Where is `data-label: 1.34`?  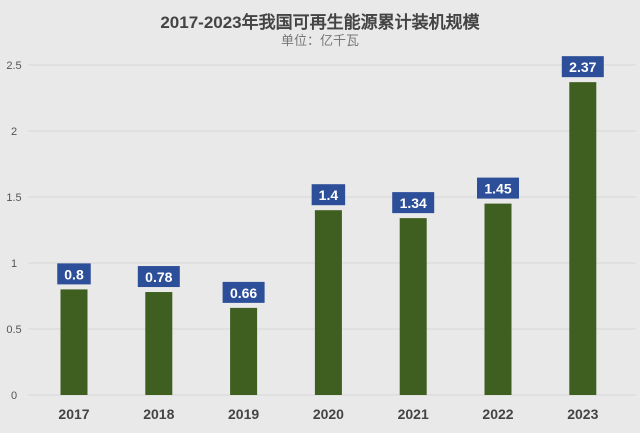 data-label: 1.34 is located at coordinates (413, 203).